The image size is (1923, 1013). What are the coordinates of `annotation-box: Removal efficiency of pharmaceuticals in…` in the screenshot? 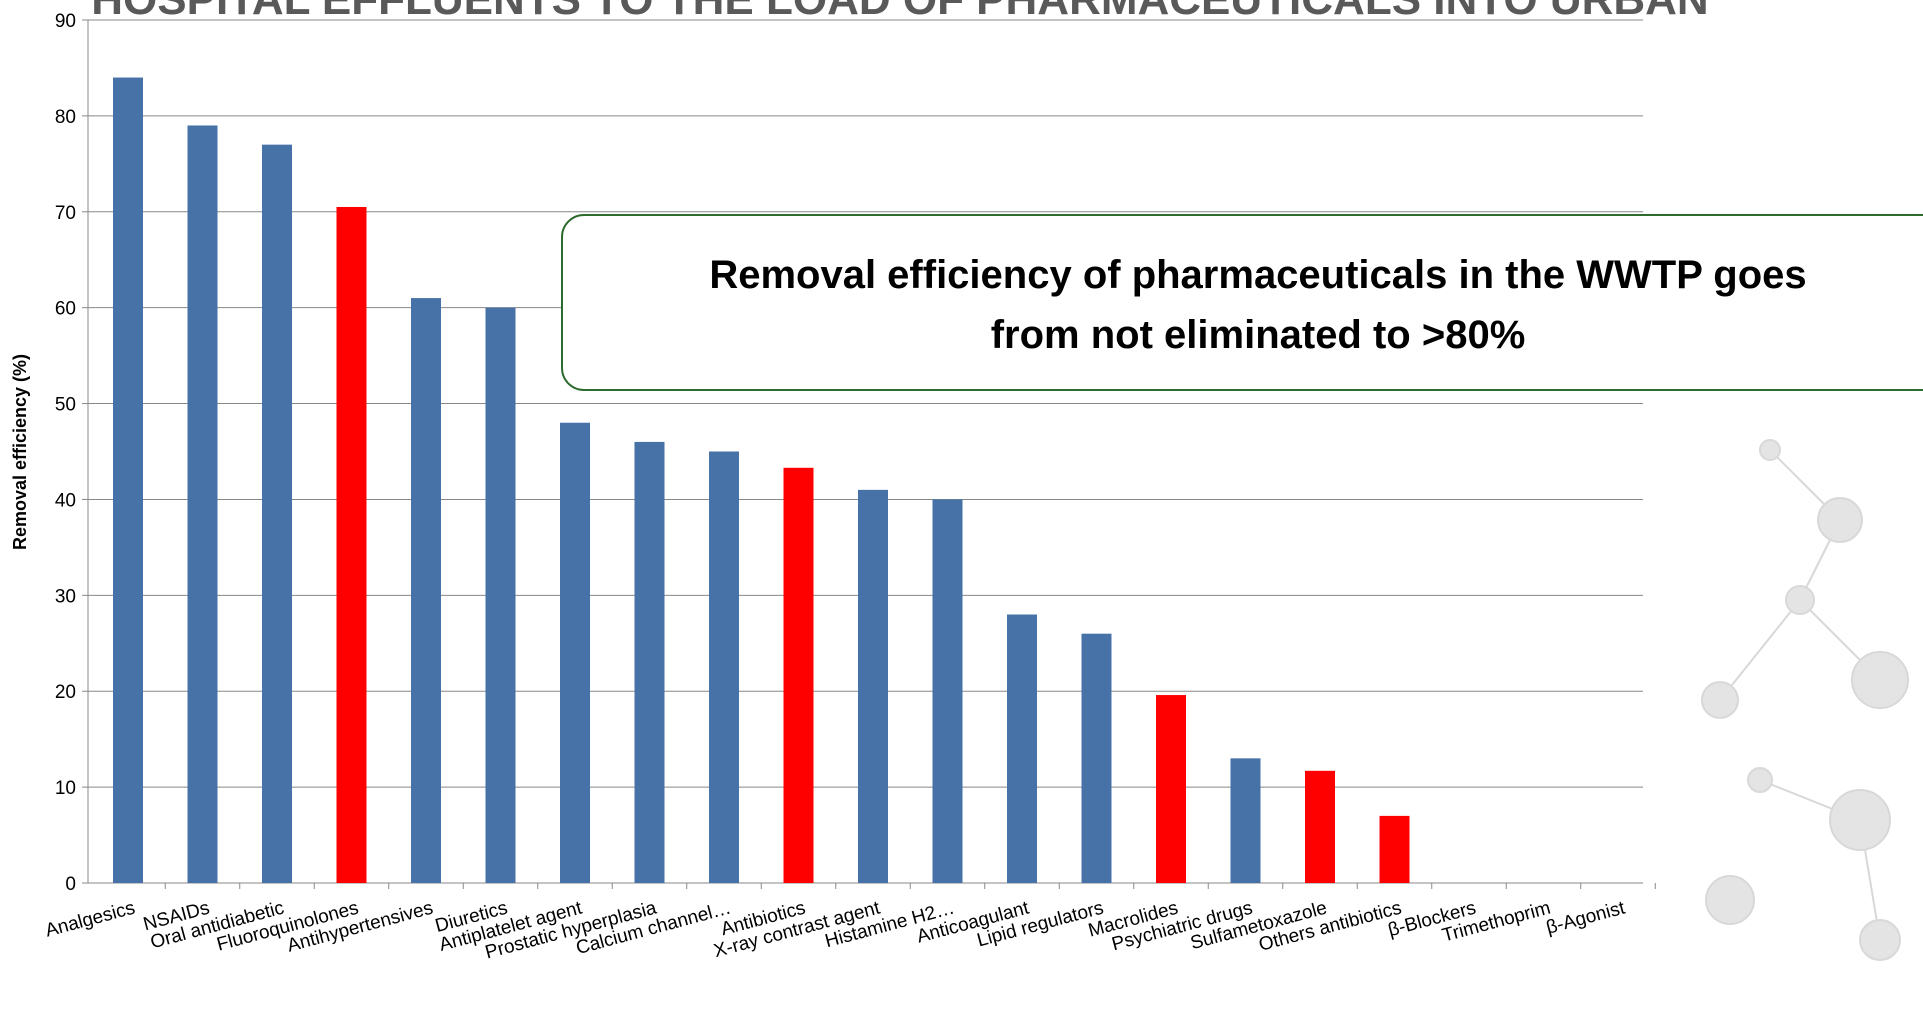 It's located at (1242, 302).